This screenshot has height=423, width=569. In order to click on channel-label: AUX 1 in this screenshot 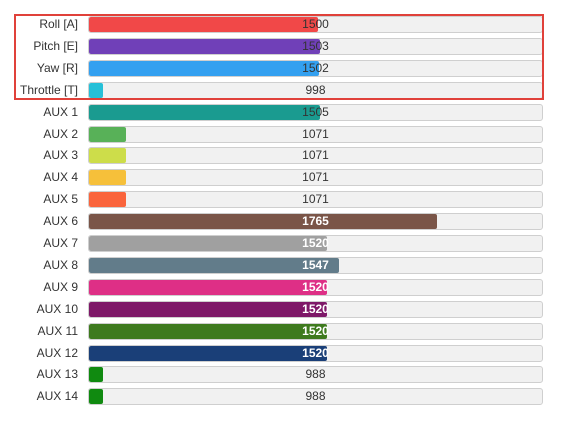, I will do `click(60, 112)`.